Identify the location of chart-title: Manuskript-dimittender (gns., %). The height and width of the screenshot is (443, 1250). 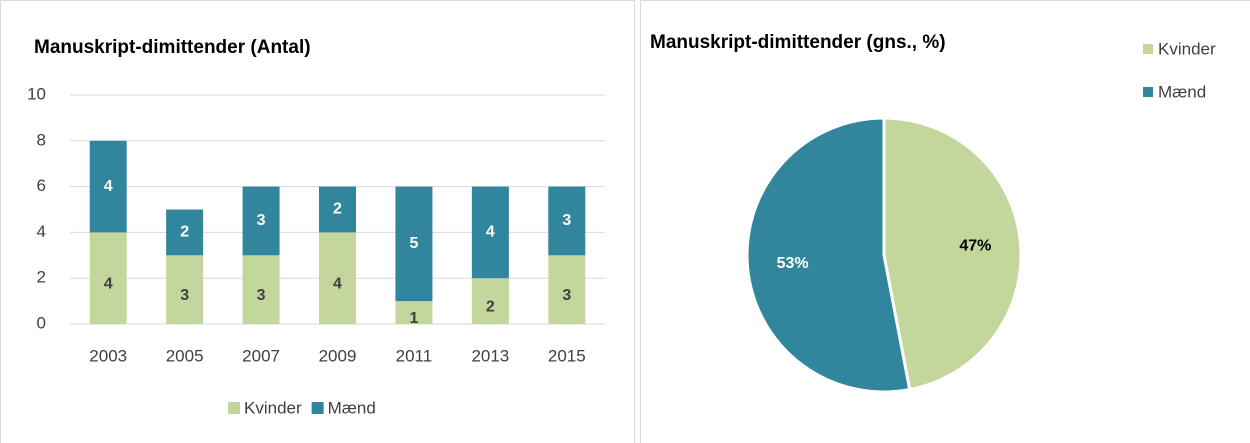
(798, 42).